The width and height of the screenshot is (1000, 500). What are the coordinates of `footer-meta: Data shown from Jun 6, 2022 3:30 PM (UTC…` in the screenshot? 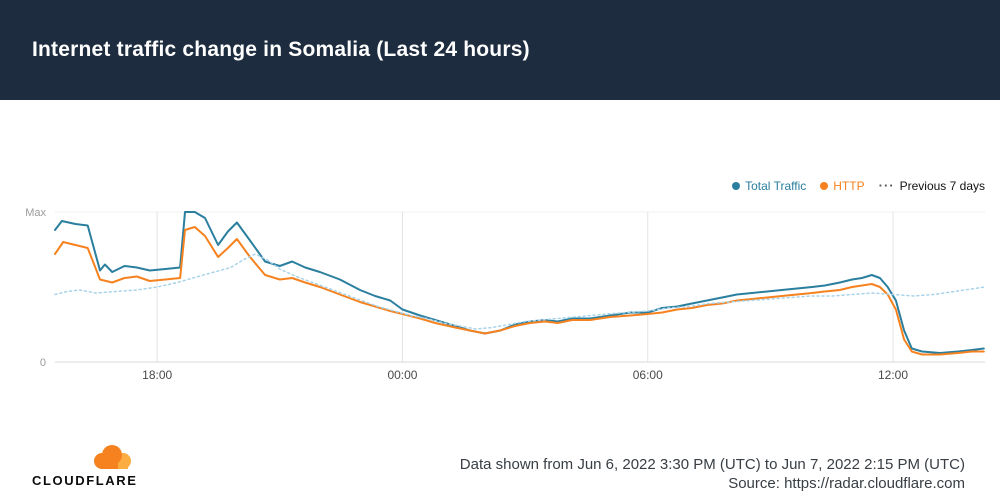 It's located at (712, 474).